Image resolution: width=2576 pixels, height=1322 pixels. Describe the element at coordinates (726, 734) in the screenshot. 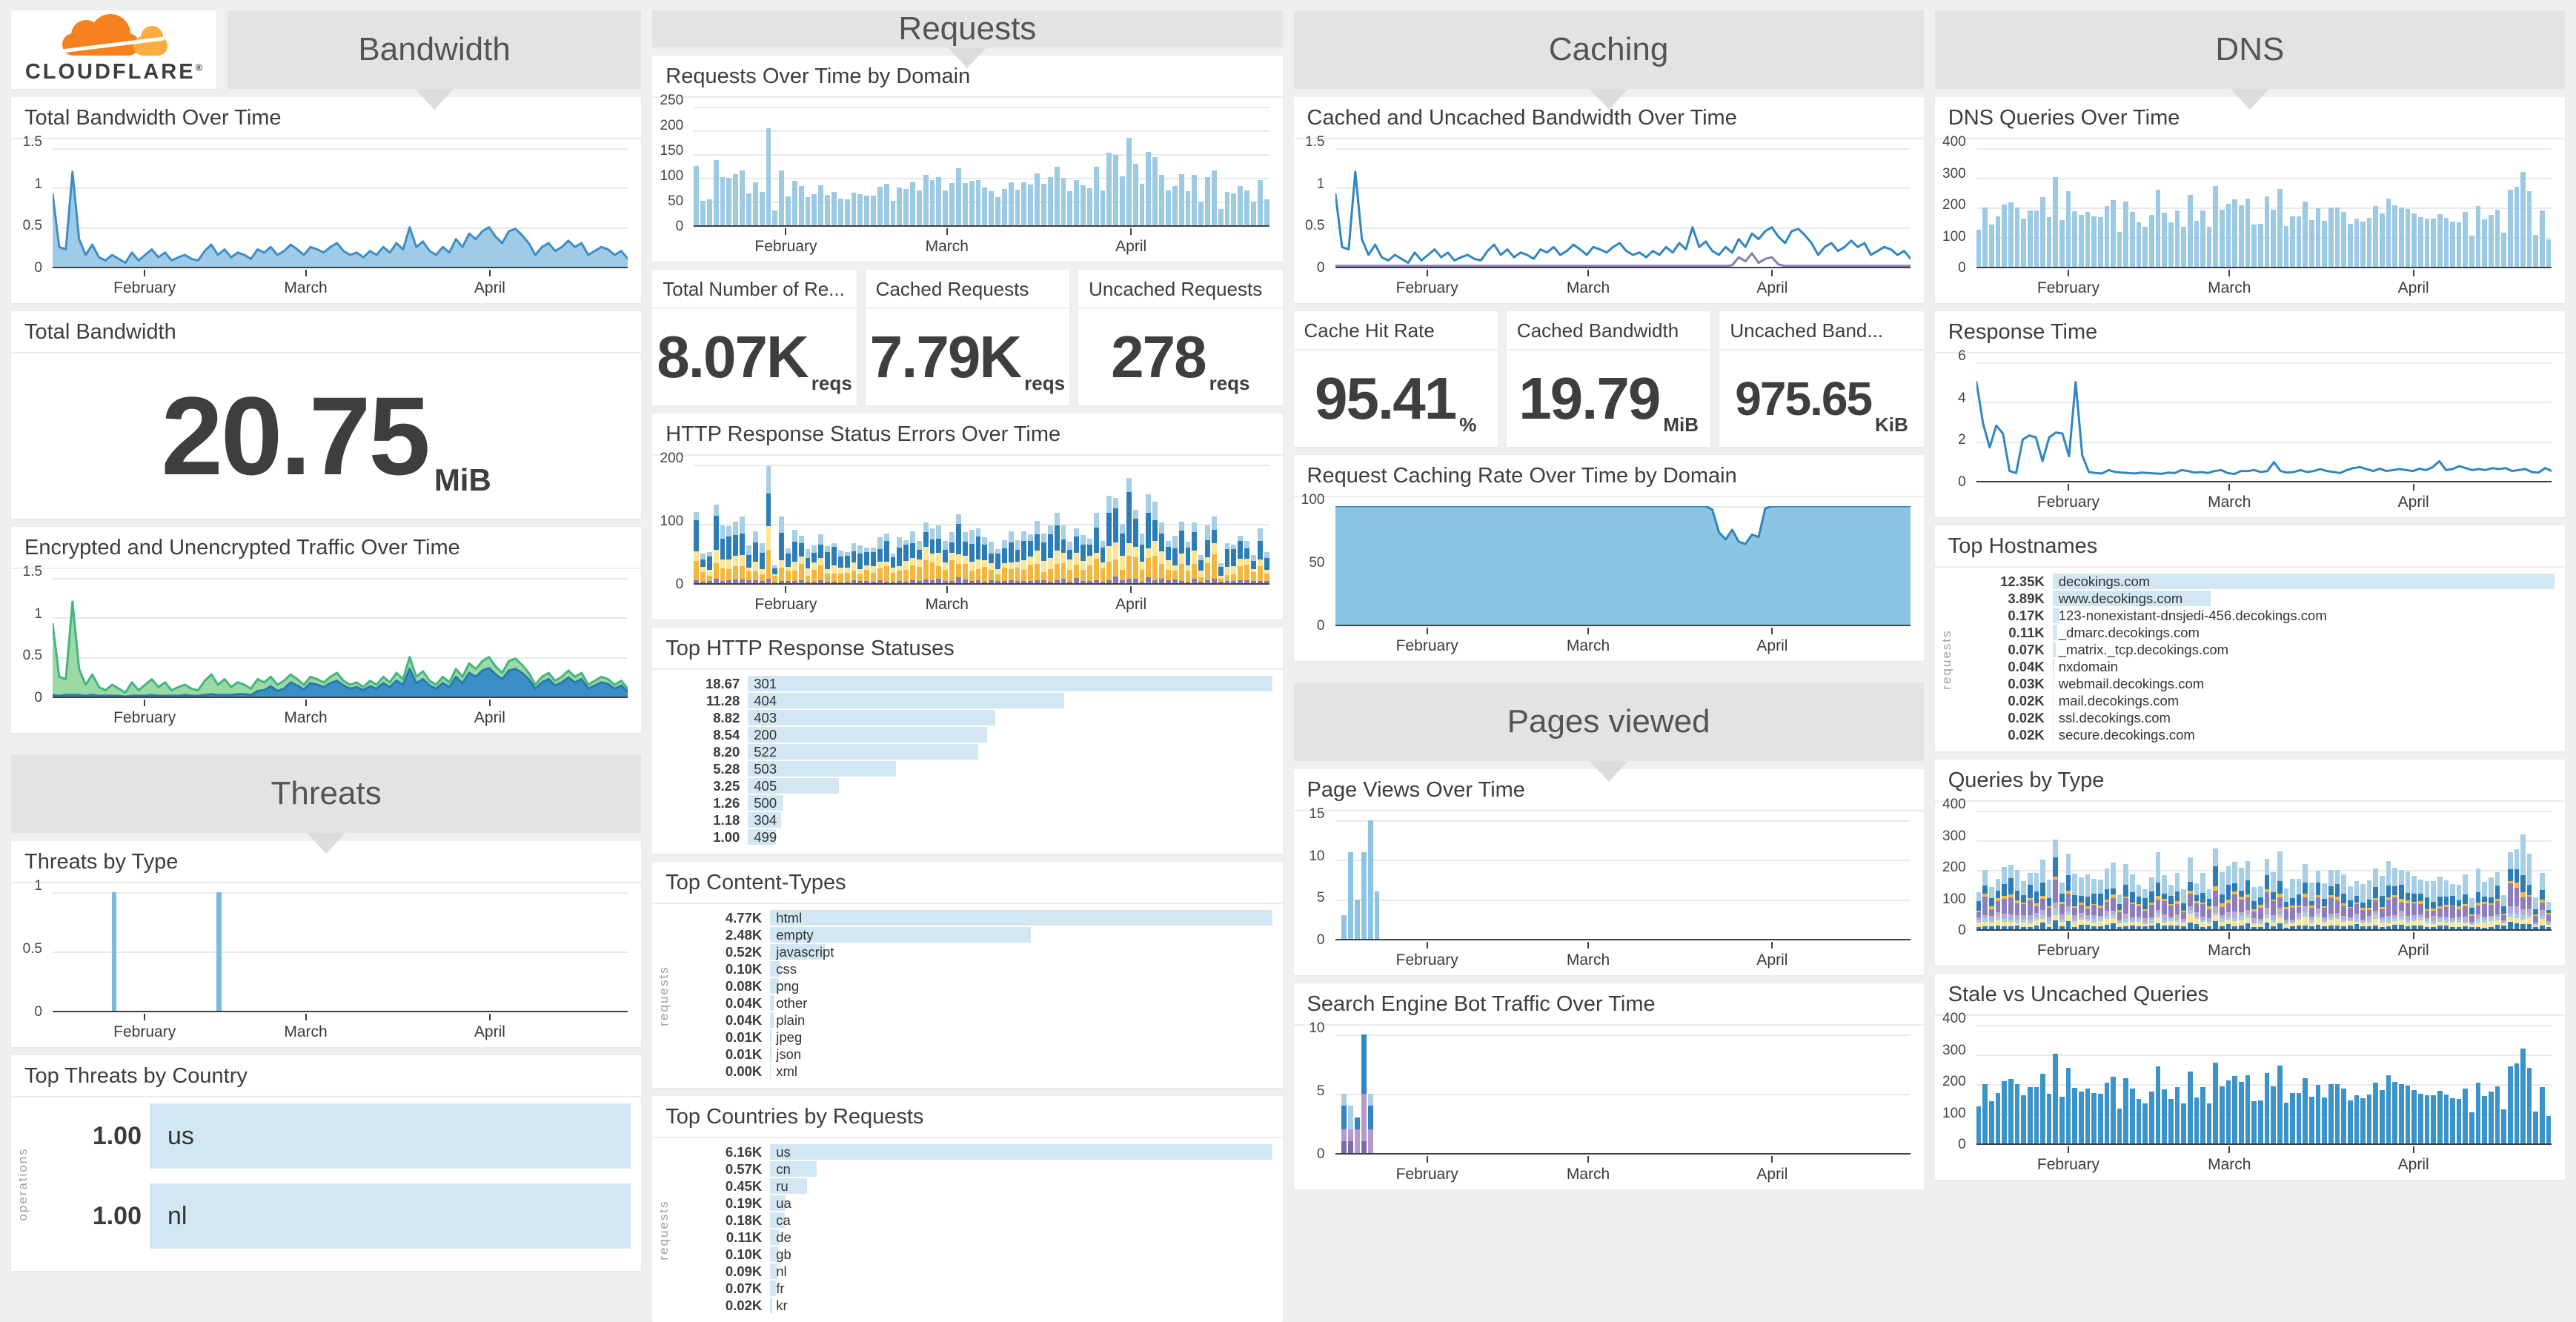

I see `item-value: 8.54` at that location.